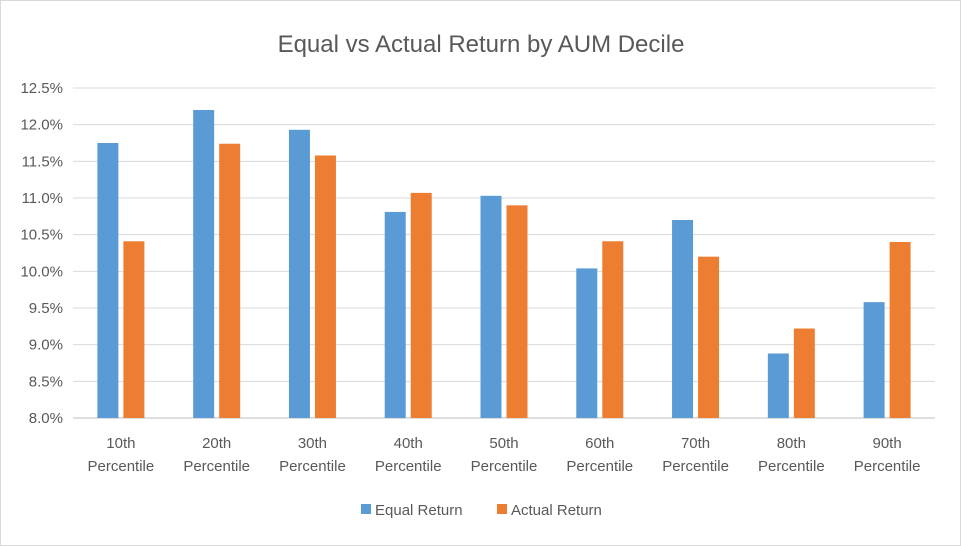  I want to click on y-tick-label: 11.0%, so click(42, 198).